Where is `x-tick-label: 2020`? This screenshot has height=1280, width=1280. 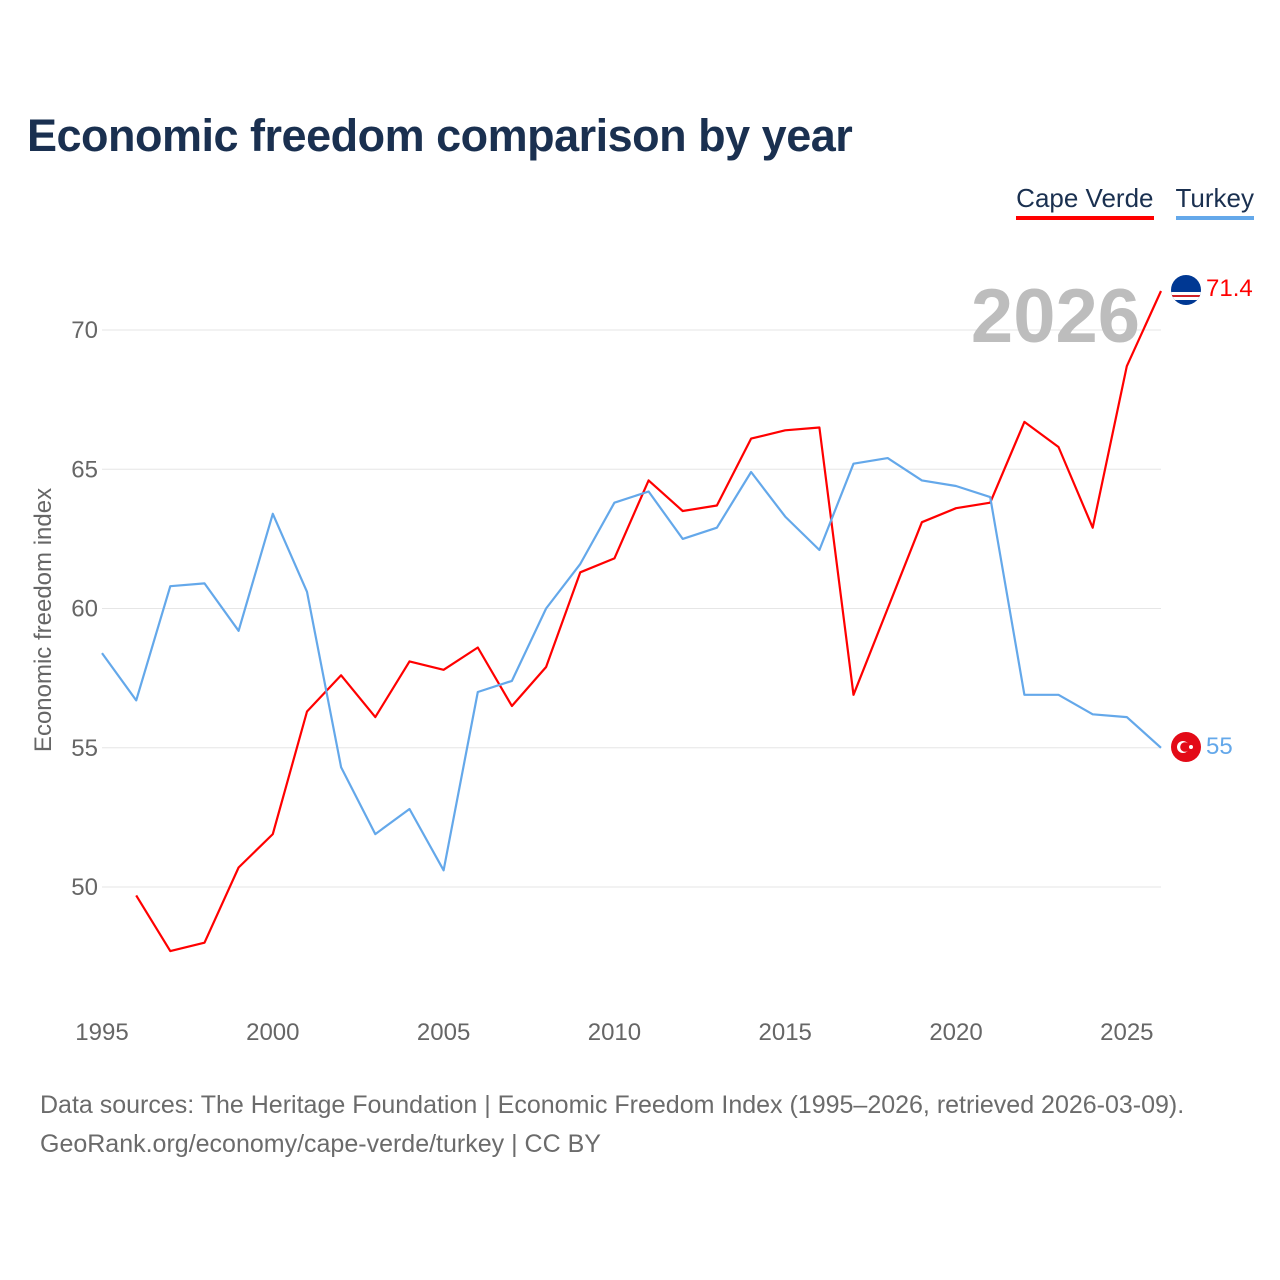 x-tick-label: 2020 is located at coordinates (955, 1032).